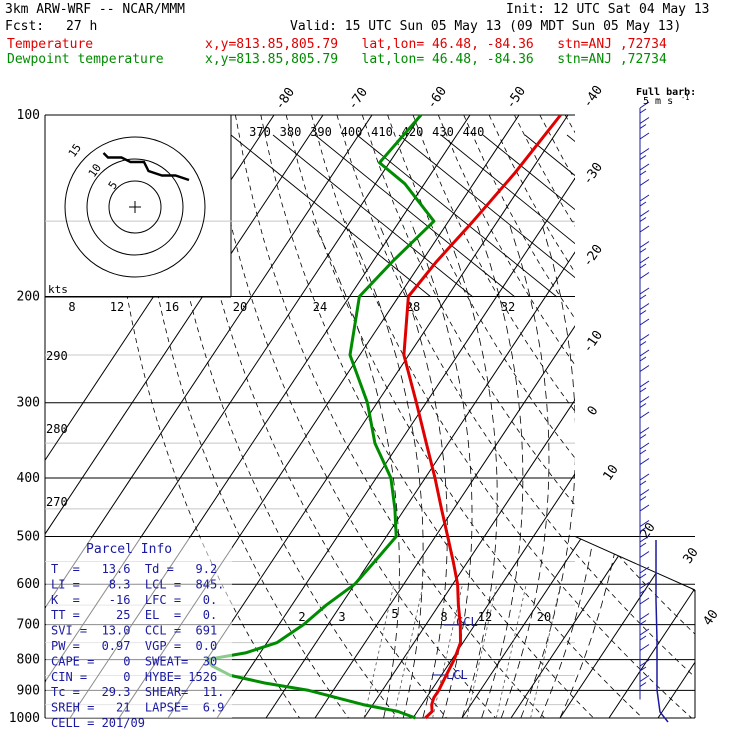 This screenshot has width=740, height=740. I want to click on parcel-info-row: CELL = 201/09, so click(98, 723).